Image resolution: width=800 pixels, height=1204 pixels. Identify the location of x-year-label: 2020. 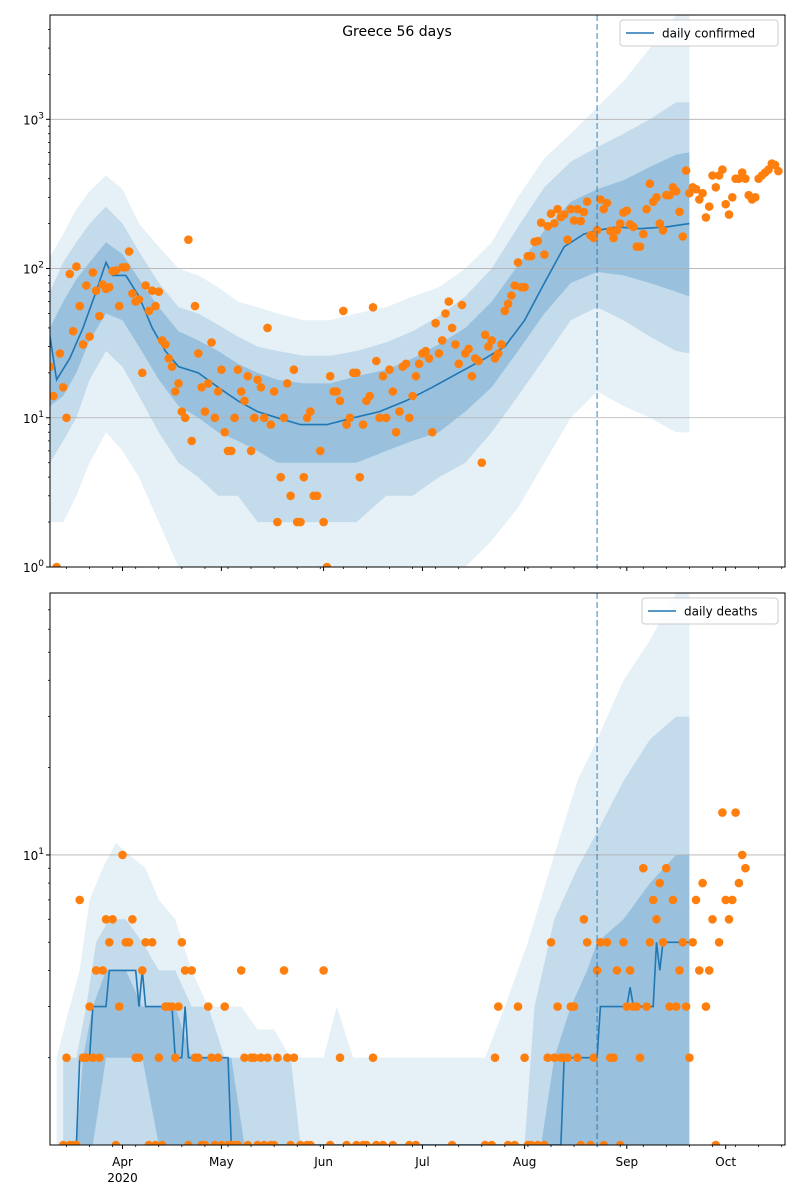
(122, 1178).